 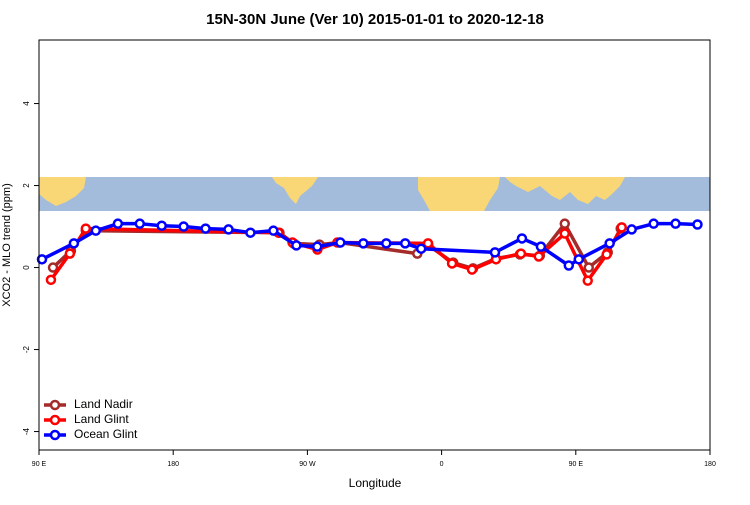 I want to click on series, so click(x=369, y=252).